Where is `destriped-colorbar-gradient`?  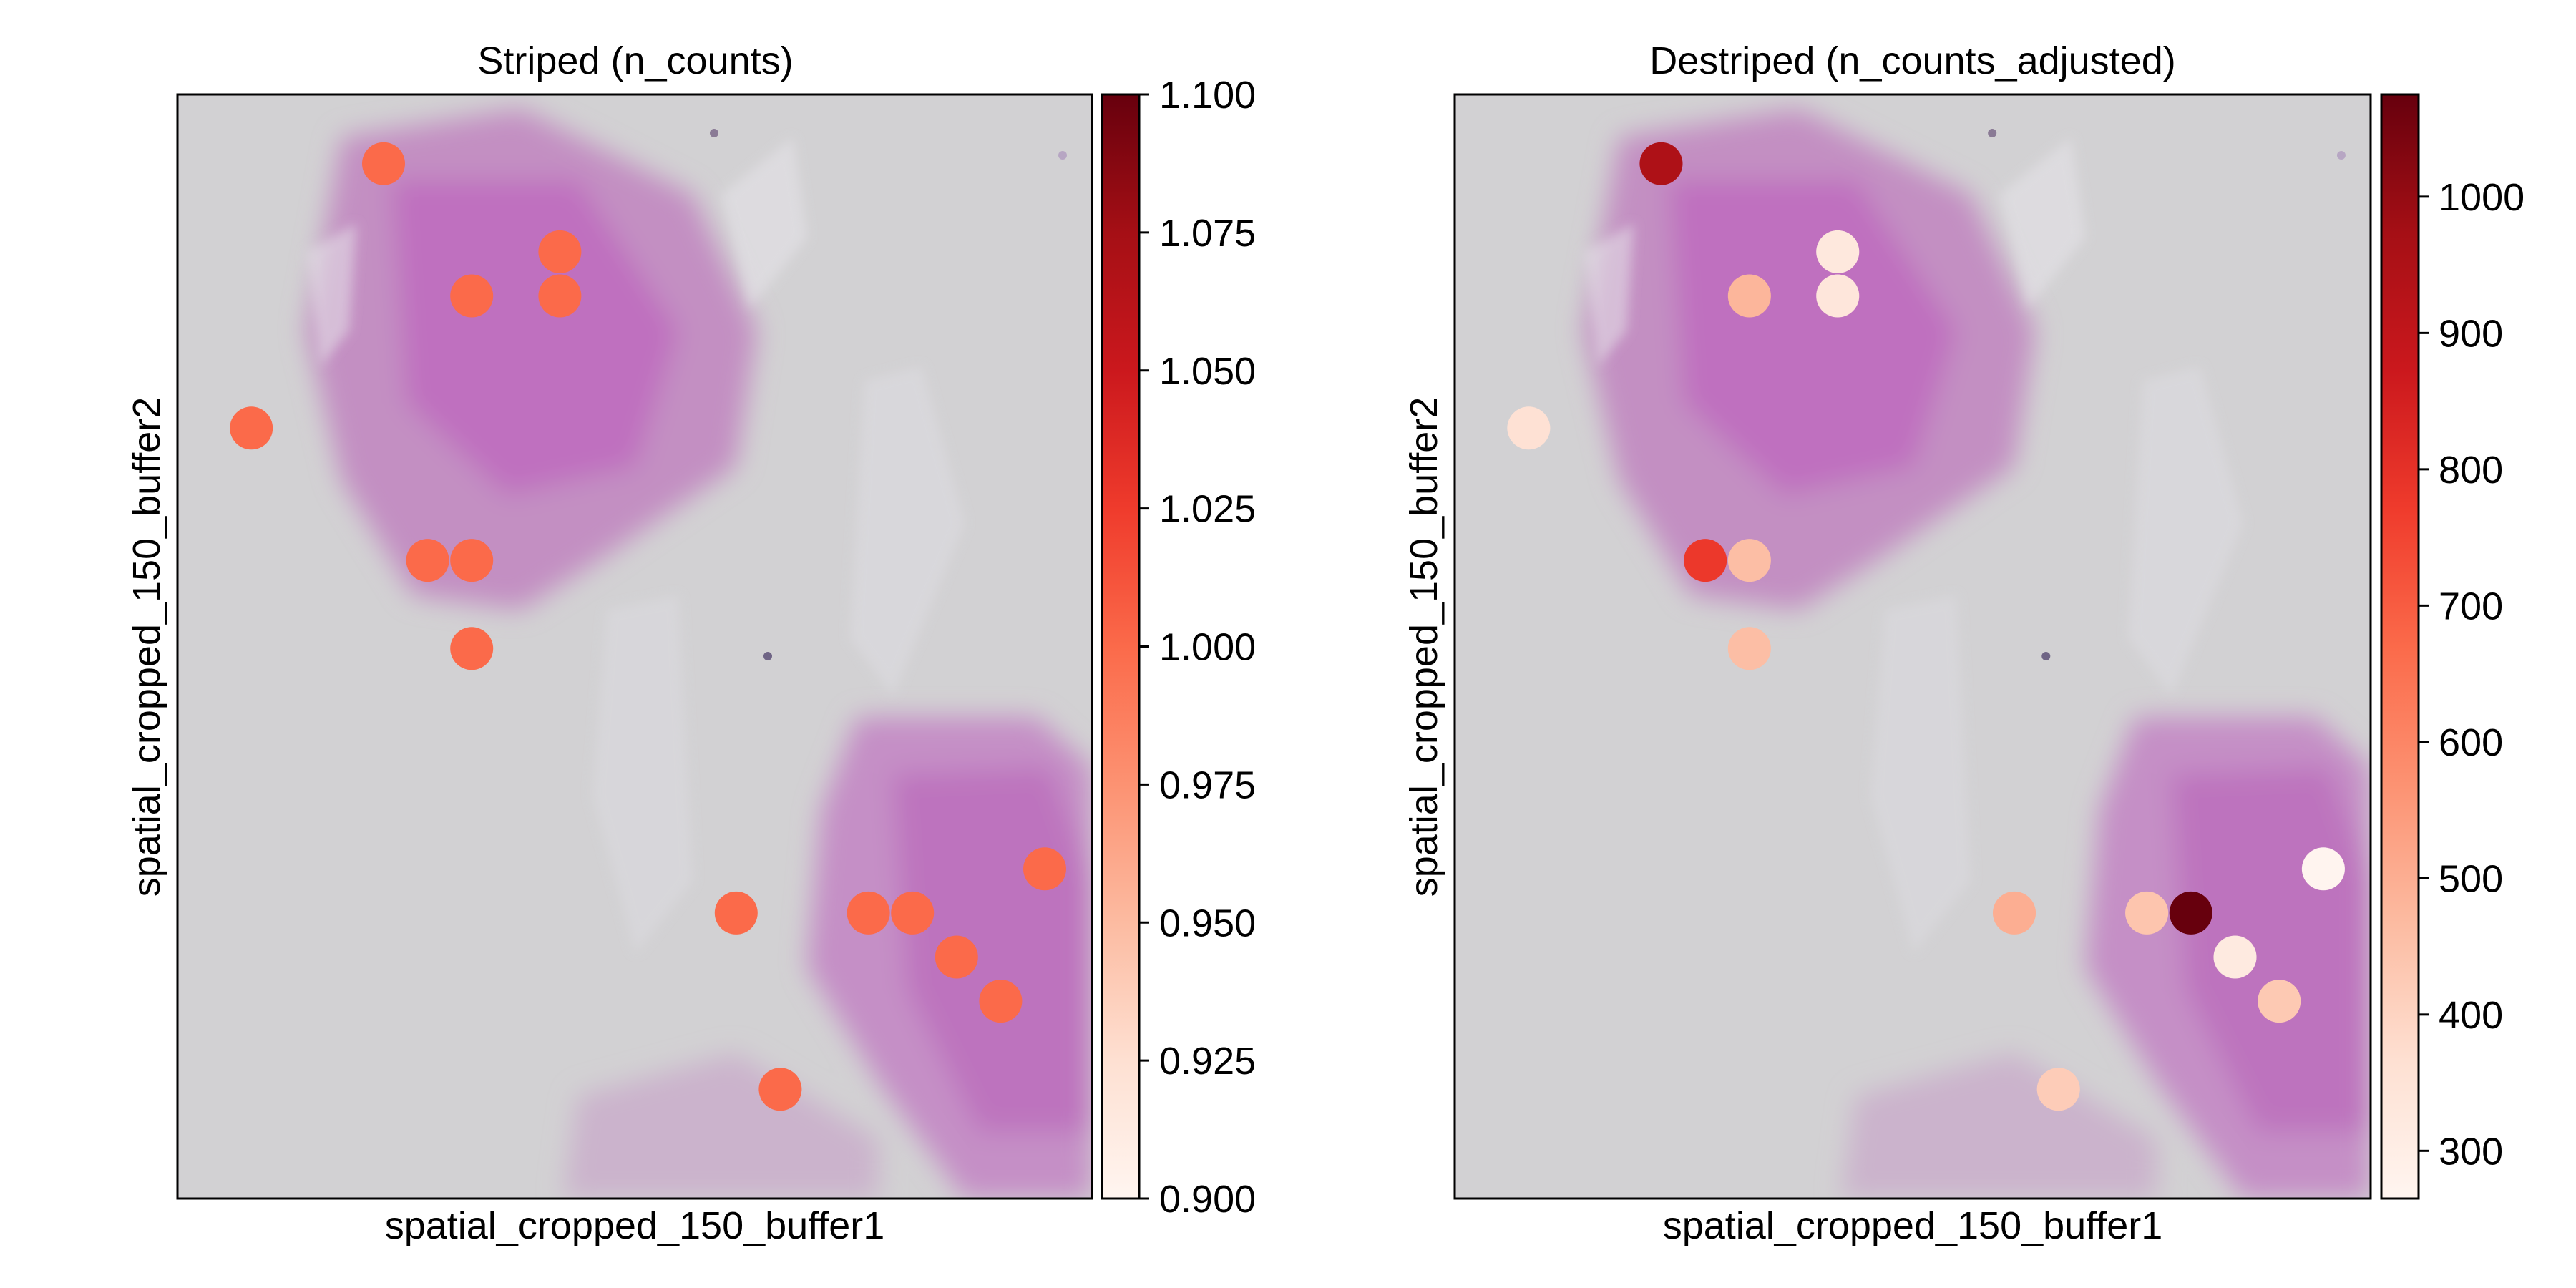
destriped-colorbar-gradient is located at coordinates (2400, 646).